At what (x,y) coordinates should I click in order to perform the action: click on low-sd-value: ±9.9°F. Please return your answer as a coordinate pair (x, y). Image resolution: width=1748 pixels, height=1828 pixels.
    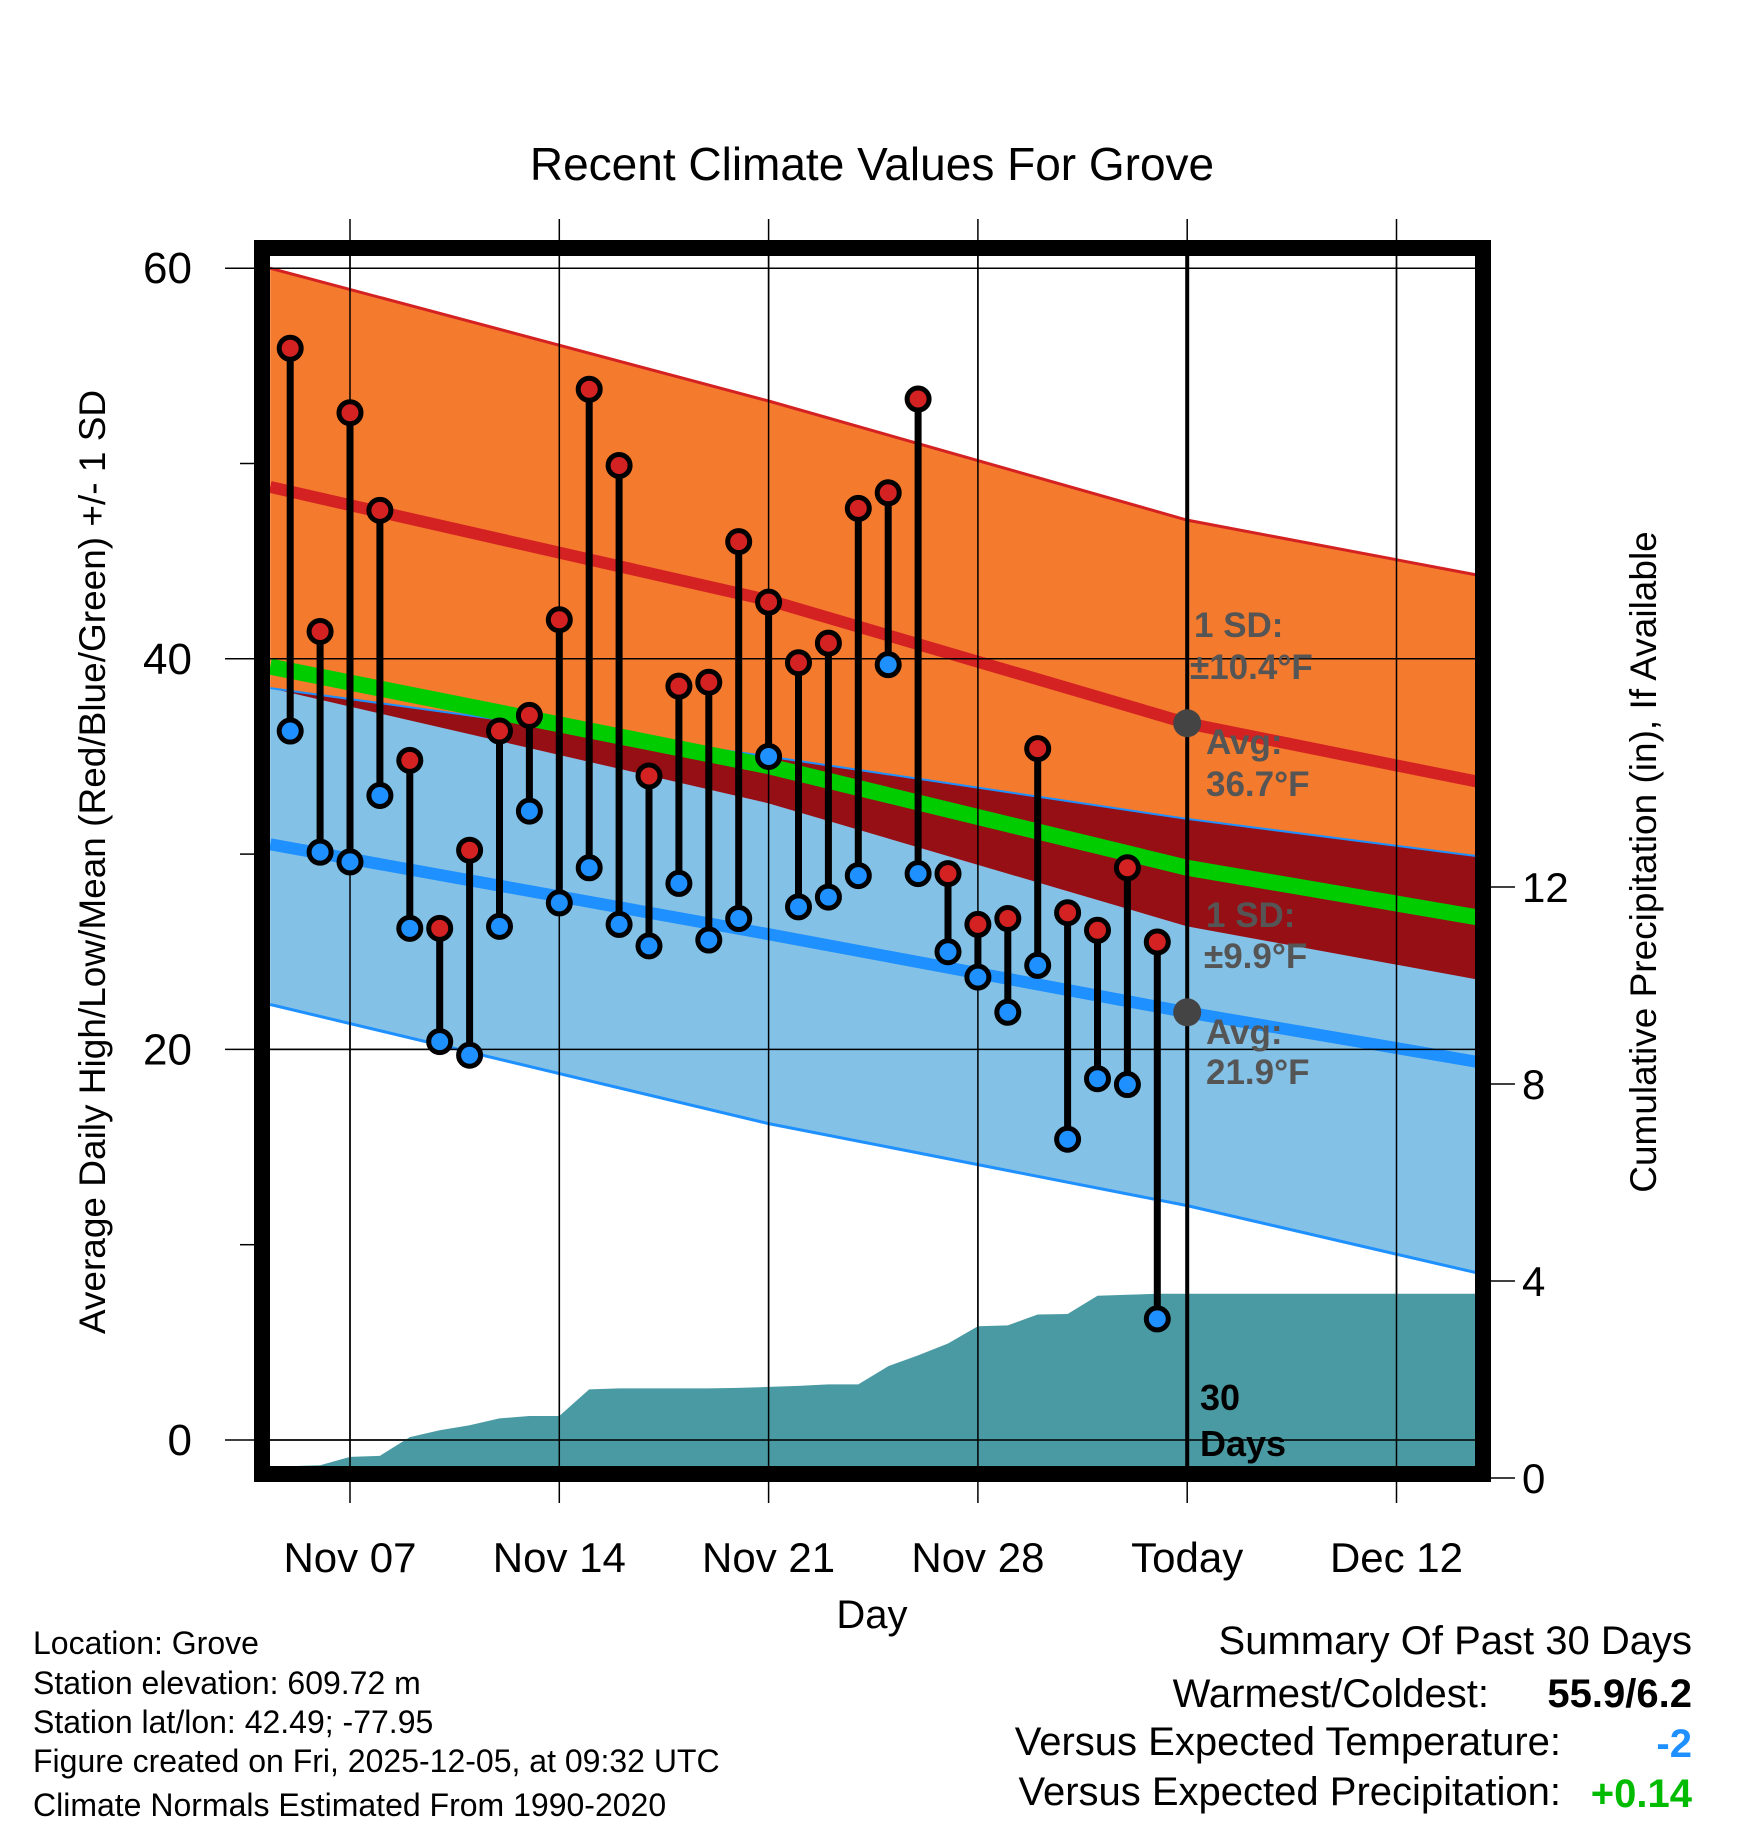
    Looking at the image, I should click on (1255, 956).